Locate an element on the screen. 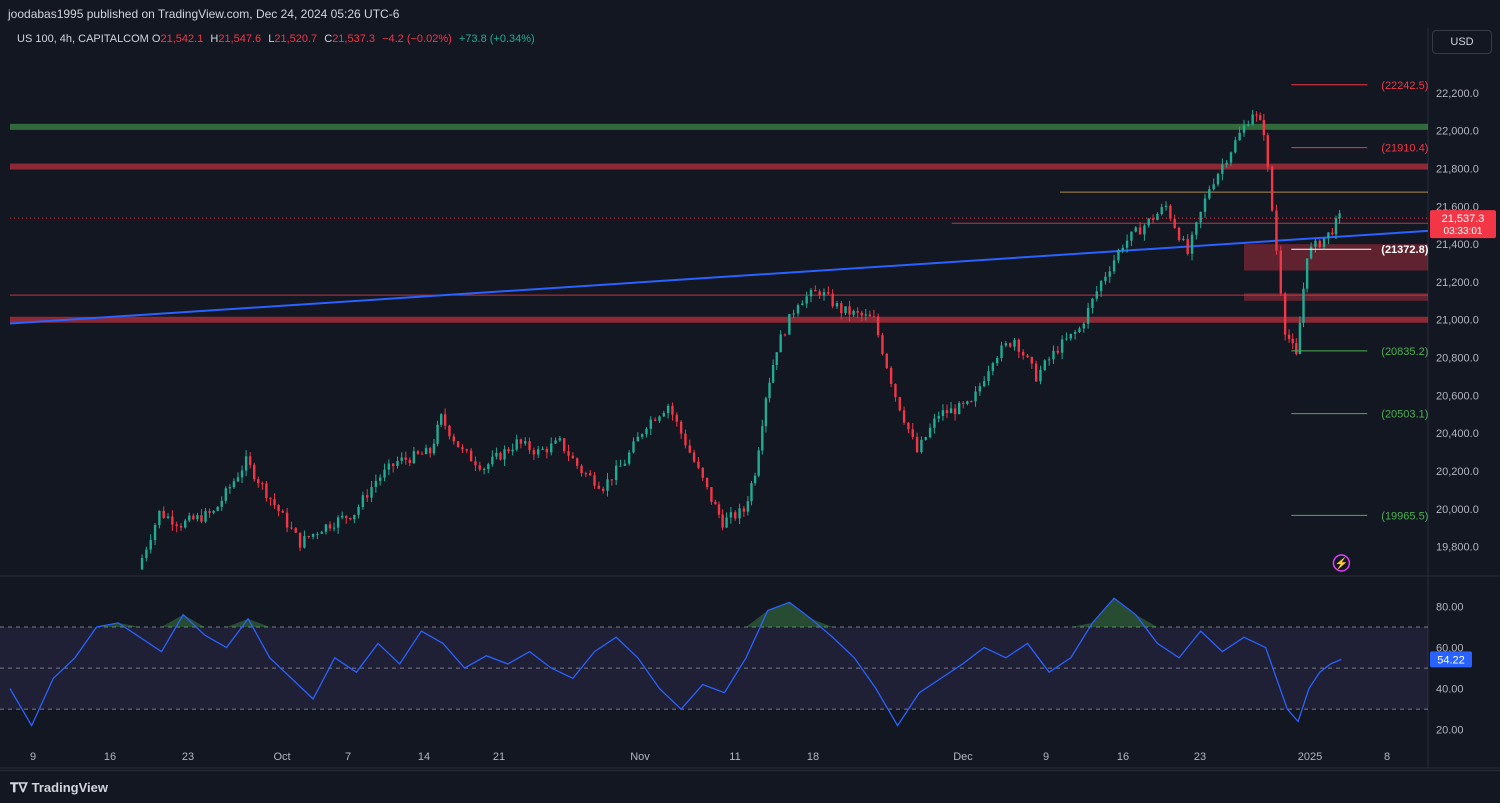 The width and height of the screenshot is (1500, 803). low-label: L is located at coordinates (271, 39).